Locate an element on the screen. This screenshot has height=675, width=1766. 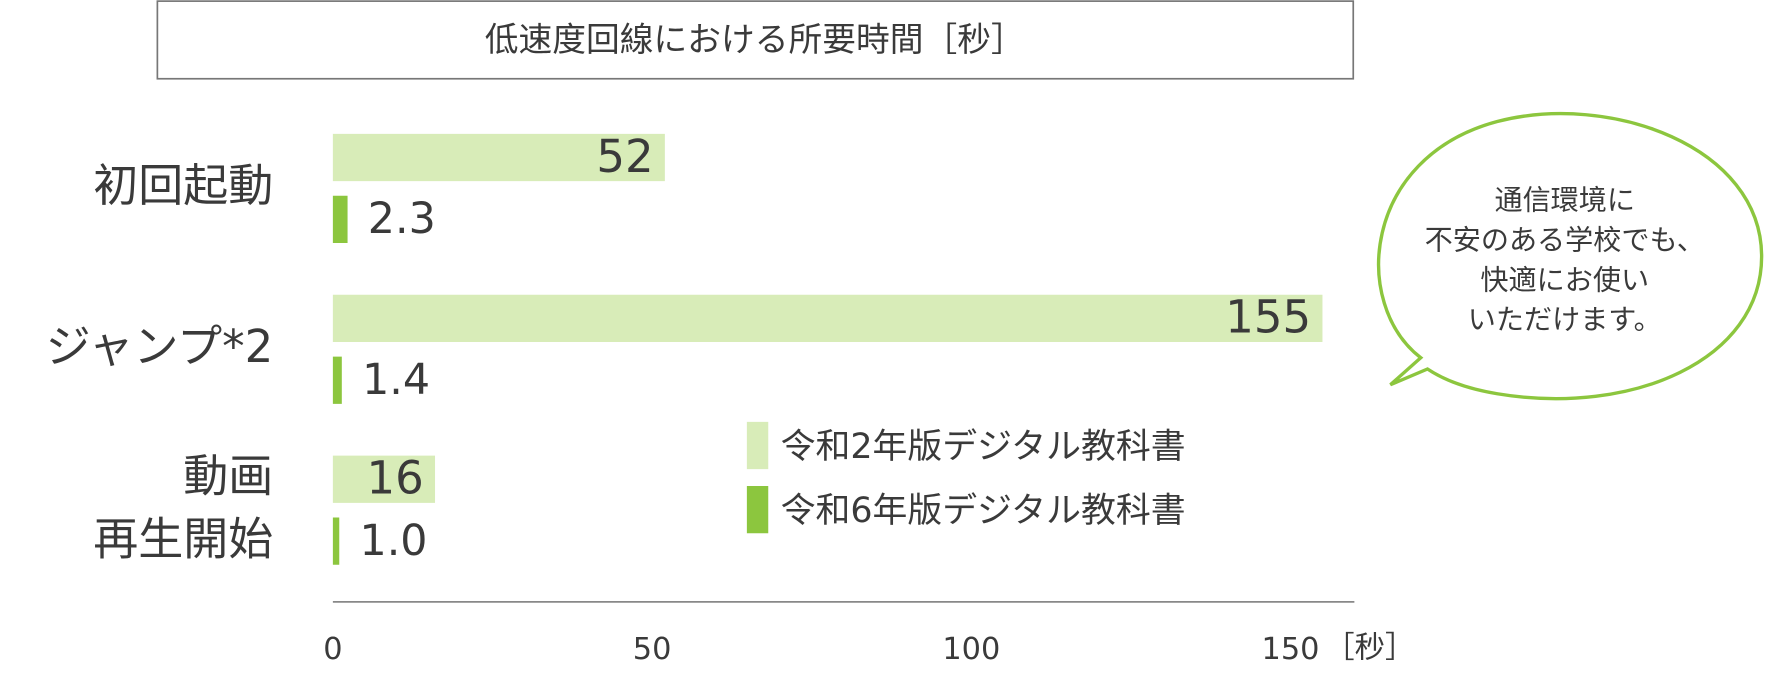
annotation-line: 不安のある学校でも、 is located at coordinates (1565, 239).